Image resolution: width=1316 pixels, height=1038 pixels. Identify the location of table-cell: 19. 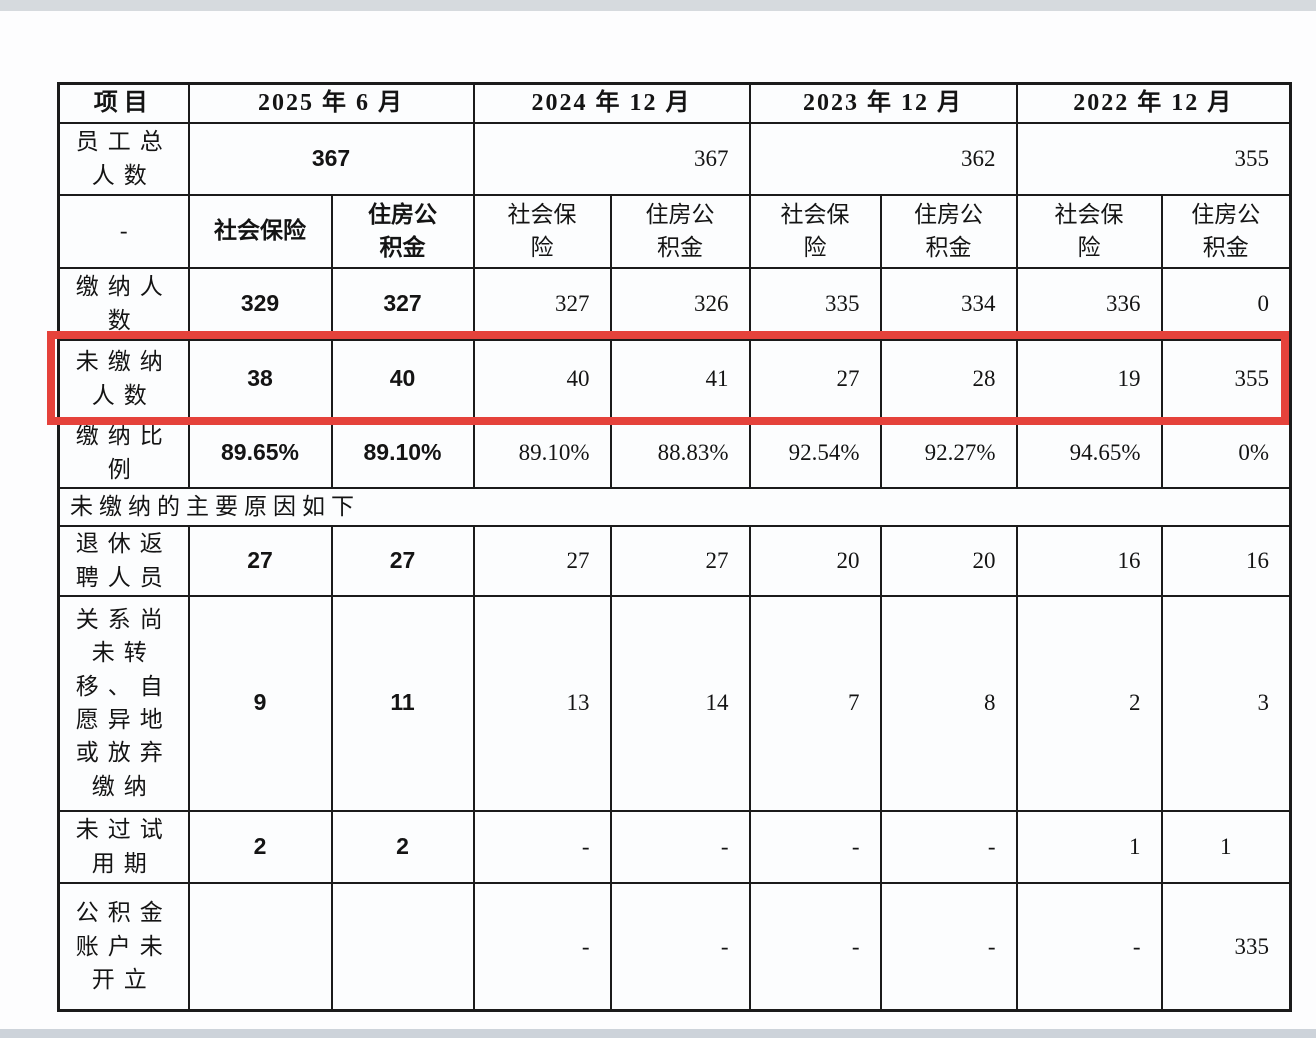
(1089, 378).